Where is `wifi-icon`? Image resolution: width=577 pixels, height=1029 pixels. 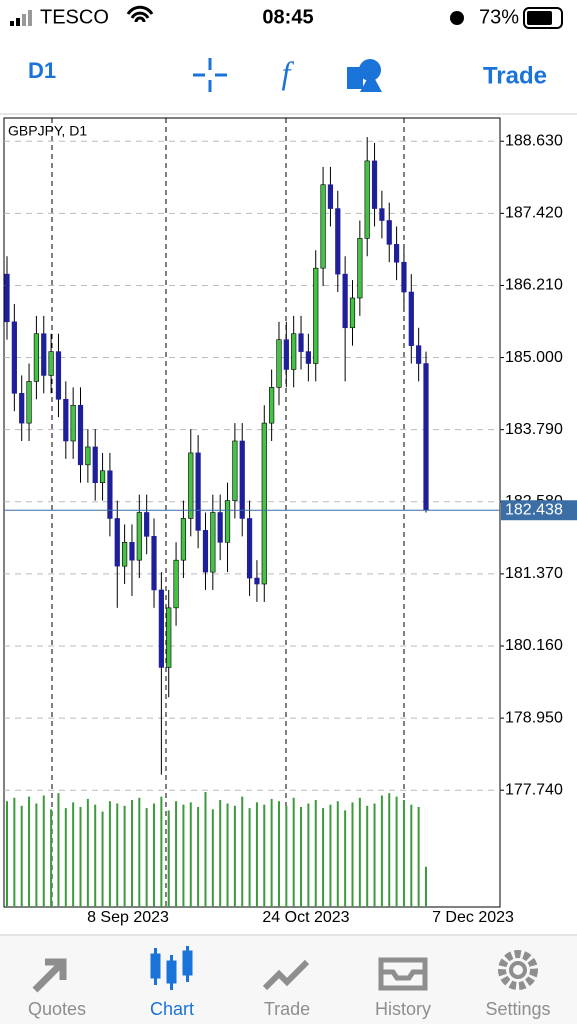
wifi-icon is located at coordinates (140, 14).